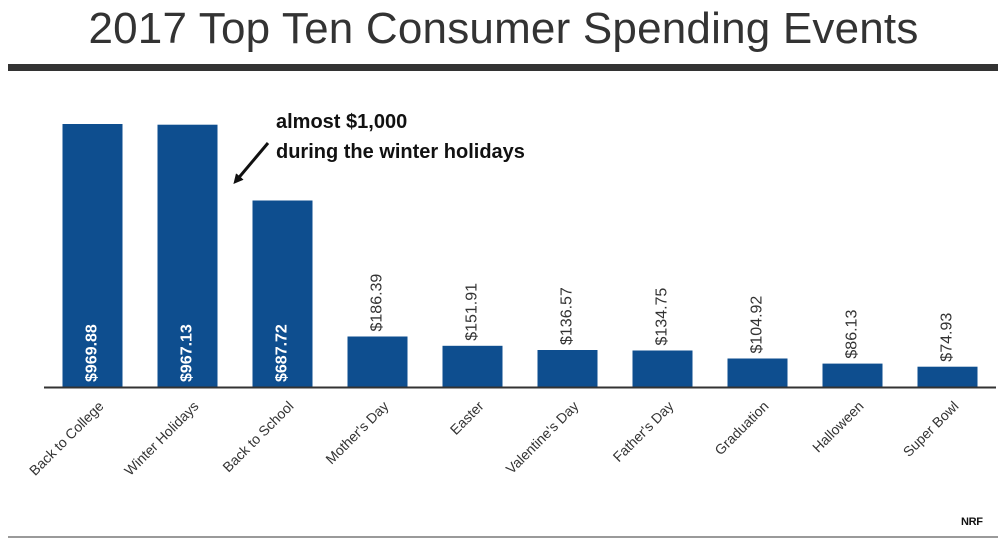 The height and width of the screenshot is (547, 1007). Describe the element at coordinates (741, 428) in the screenshot. I see `category-label-graduation: Graduation` at that location.